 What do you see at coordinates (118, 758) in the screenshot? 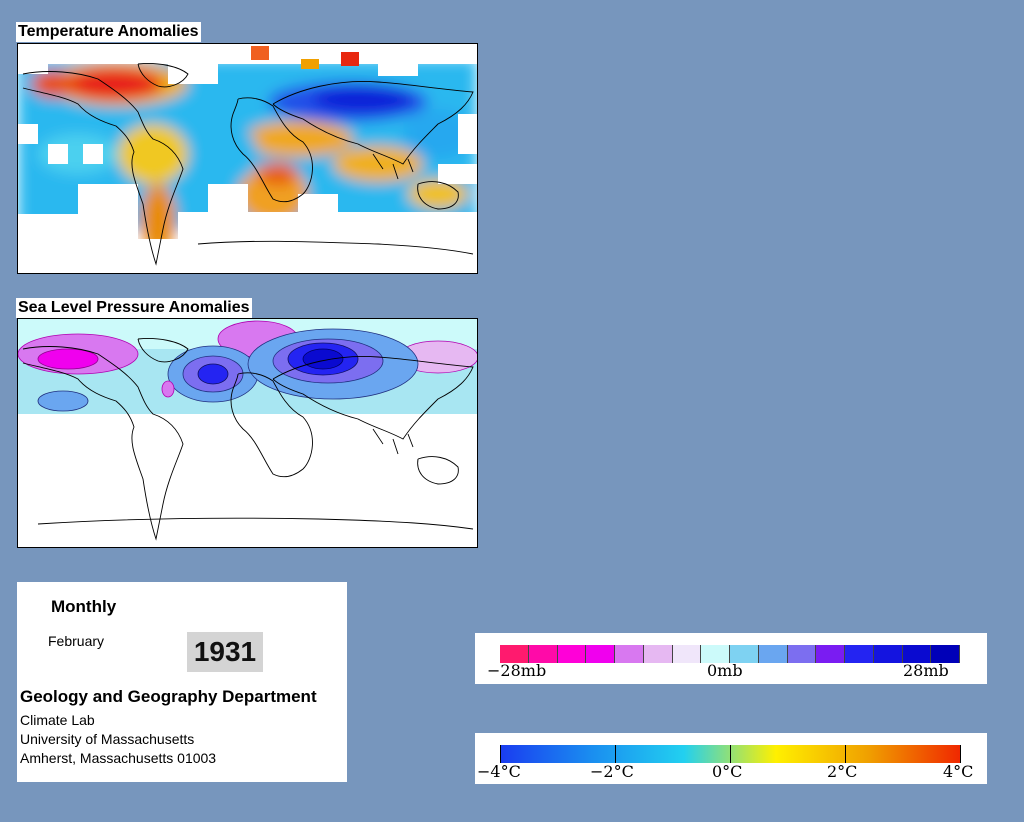
I see `address-label: Amherst, Massachusetts 01003` at bounding box center [118, 758].